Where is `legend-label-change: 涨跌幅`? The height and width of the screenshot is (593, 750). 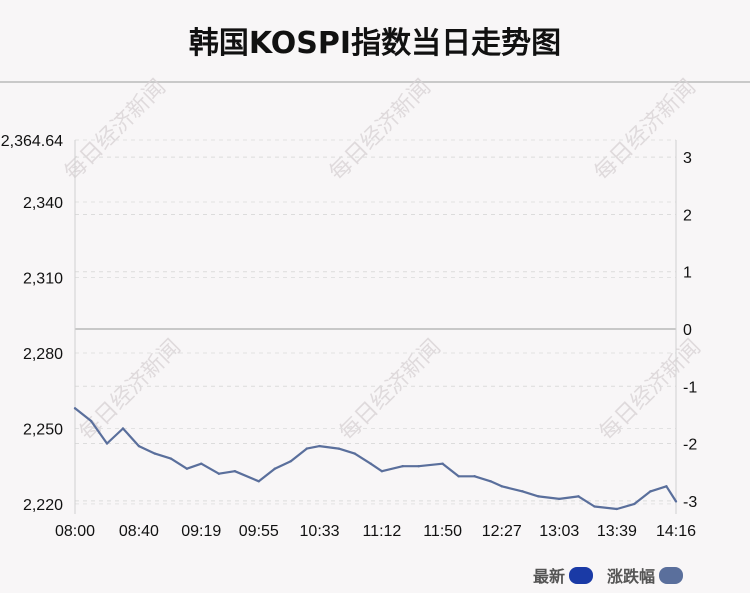
legend-label-change: 涨跌幅 is located at coordinates (631, 576).